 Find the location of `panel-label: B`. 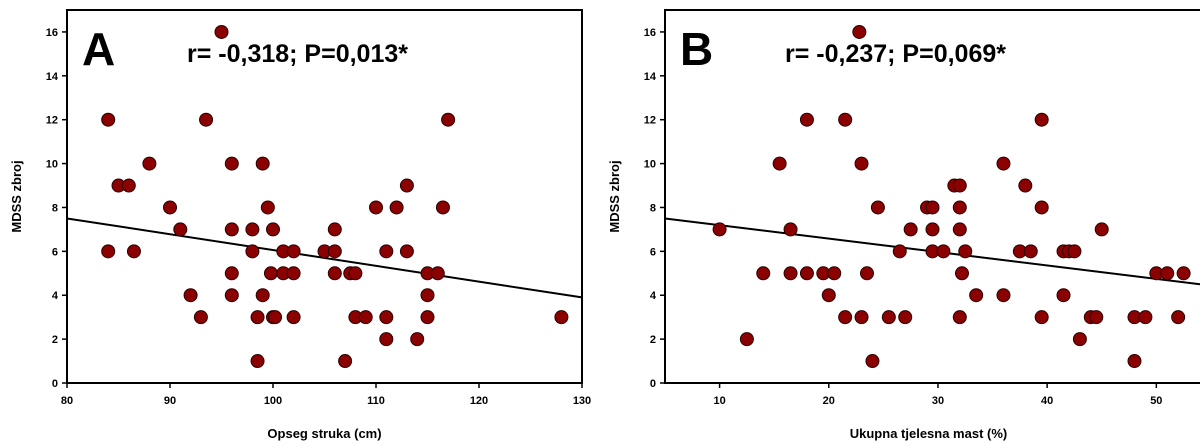

panel-label: B is located at coordinates (696, 49).